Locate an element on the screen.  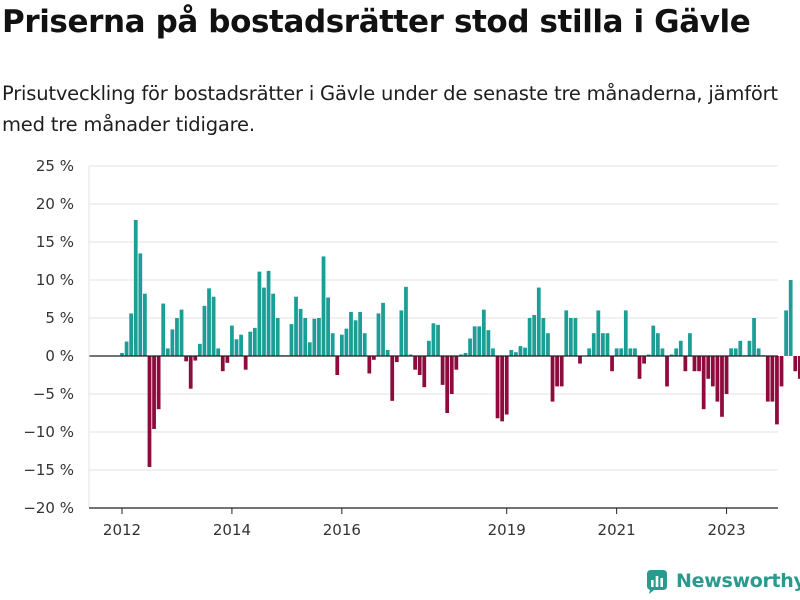
y-tick-label: 15 % is located at coordinates (55, 242).